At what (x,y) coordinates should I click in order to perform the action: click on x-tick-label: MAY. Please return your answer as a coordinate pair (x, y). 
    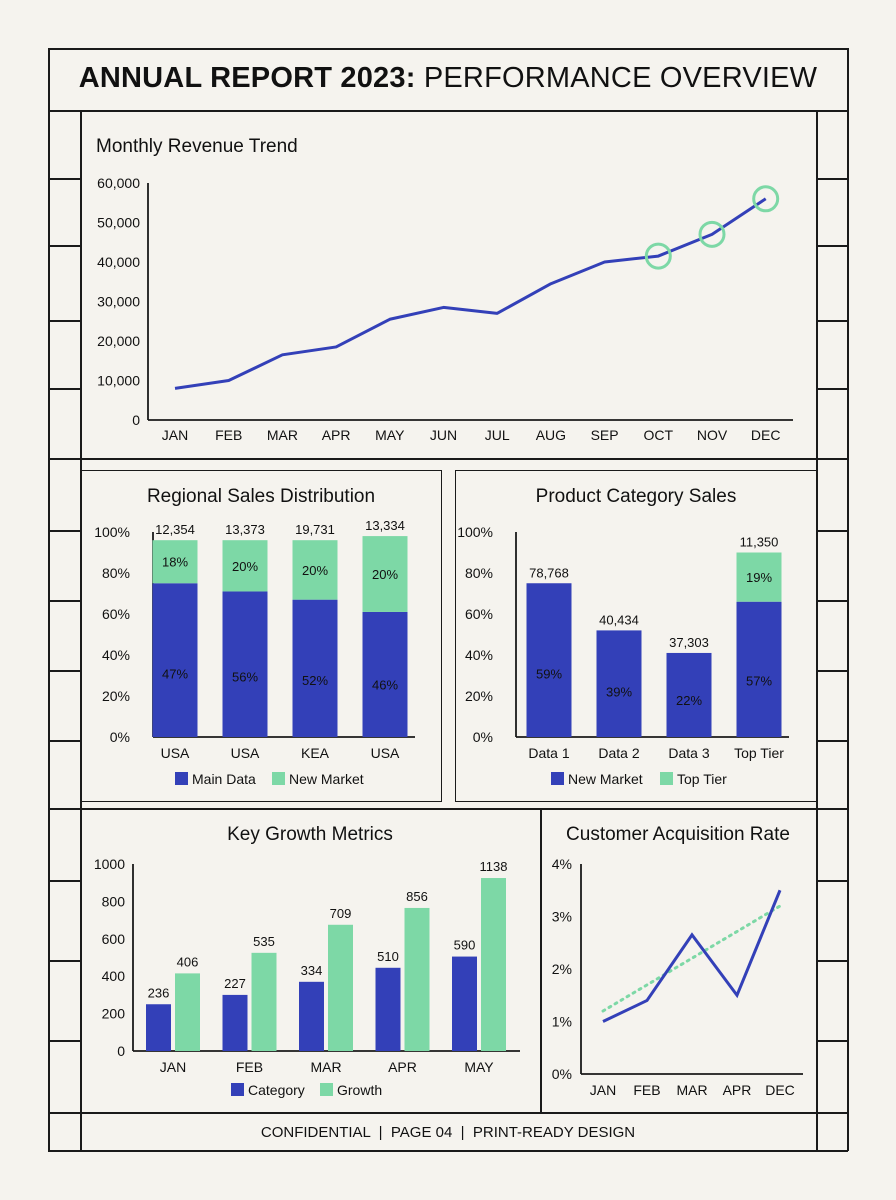
    Looking at the image, I should click on (479, 1067).